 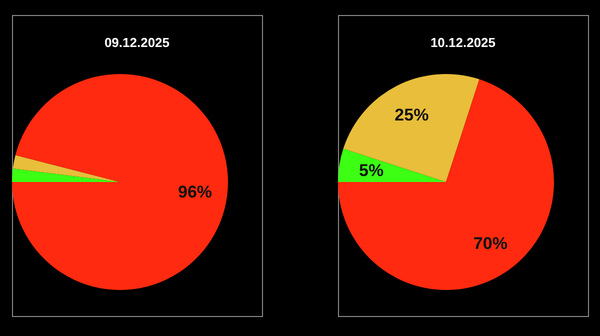 I want to click on data-label: 96%, so click(x=195, y=192).